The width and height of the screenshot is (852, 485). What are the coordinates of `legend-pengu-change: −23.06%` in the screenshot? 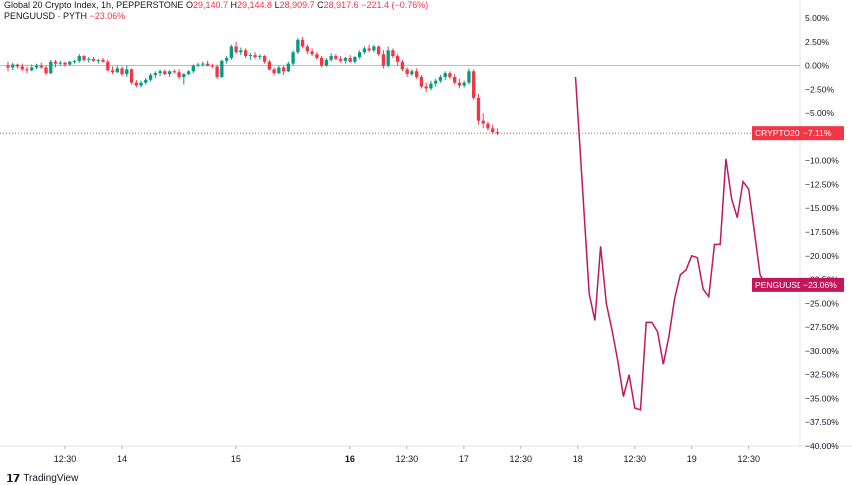 It's located at (107, 16).